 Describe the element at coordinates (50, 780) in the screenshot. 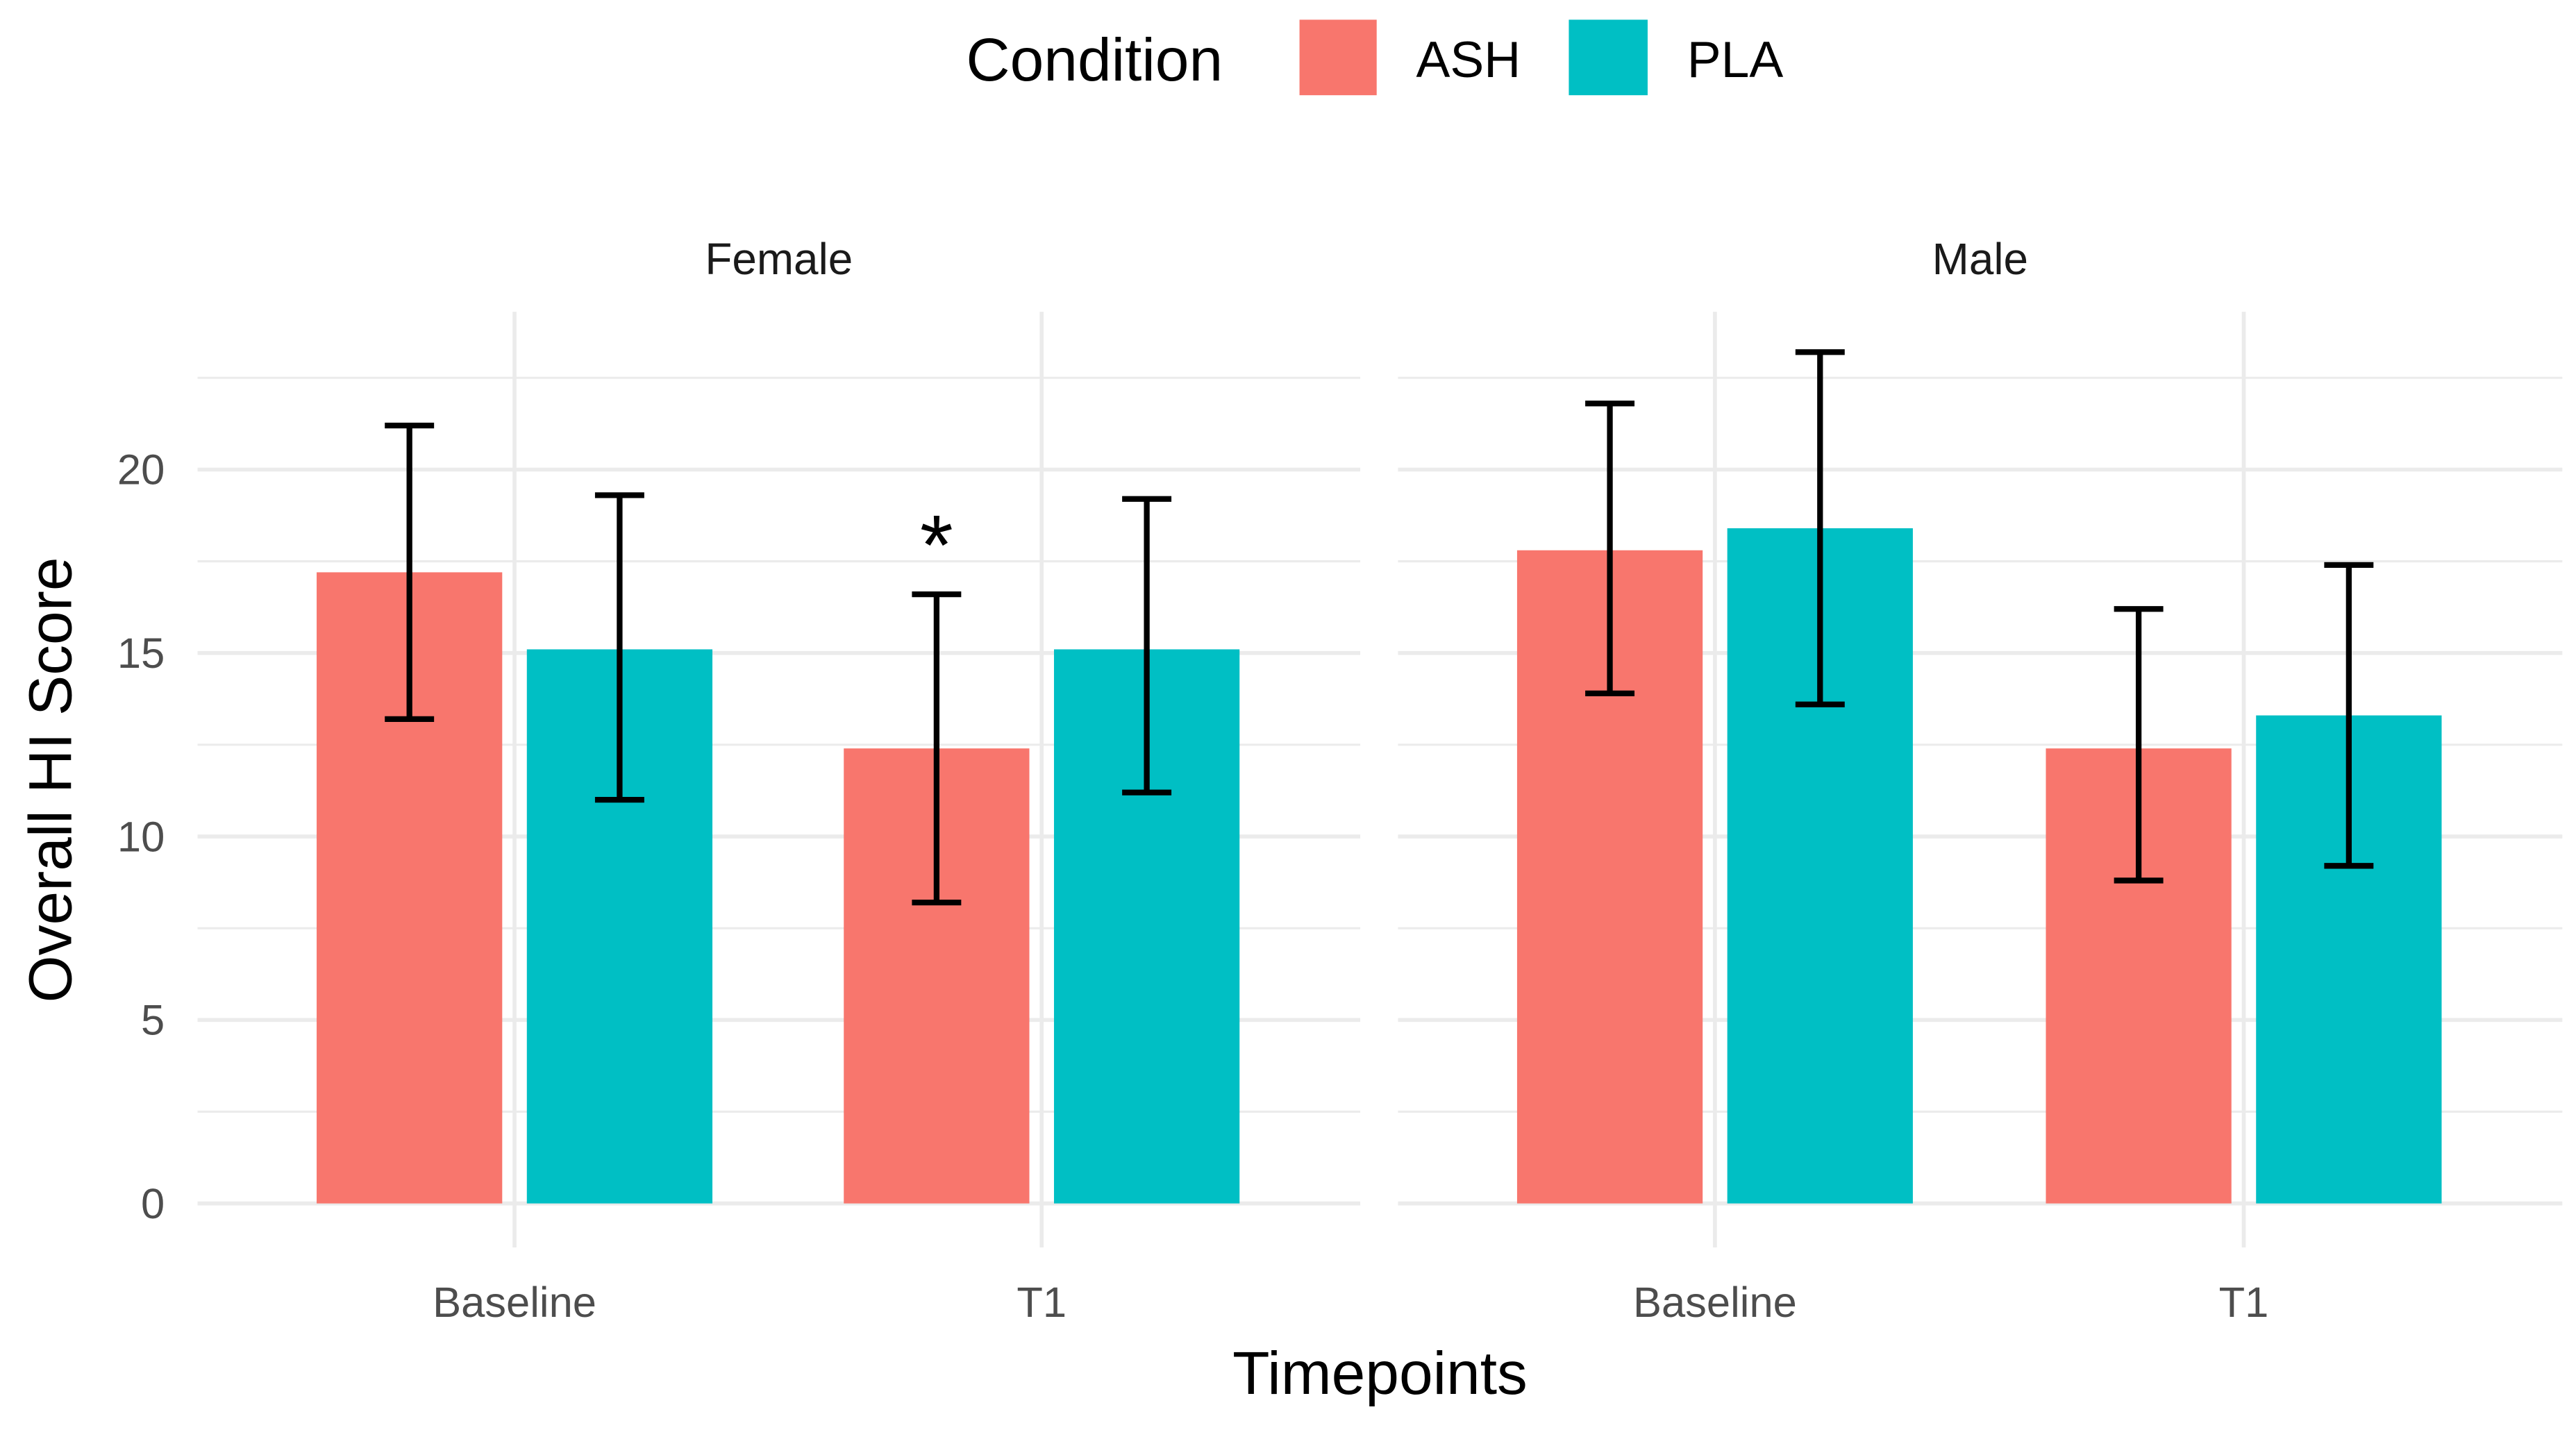

I see `y-axis-title: Overall HI Score` at that location.